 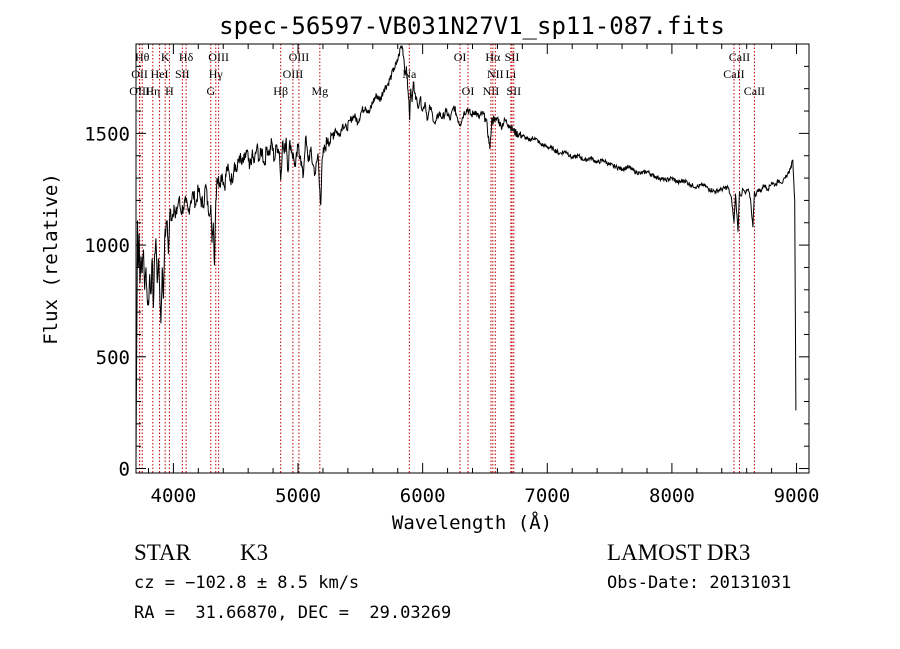 I want to click on chart-title: spec-56597-VB031N27V1_sp11-087.fits, so click(x=472, y=26).